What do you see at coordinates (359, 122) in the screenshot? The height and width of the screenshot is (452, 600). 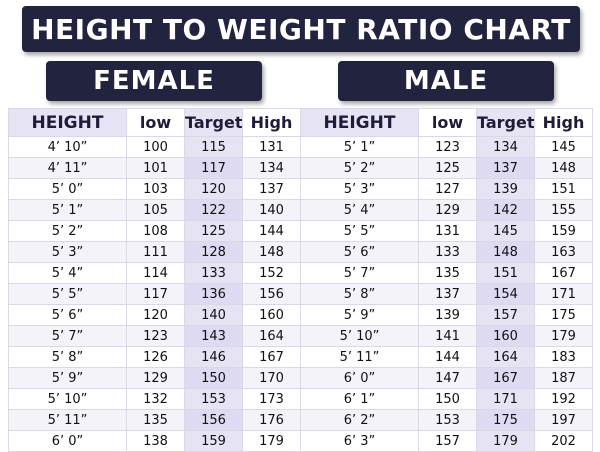 I see `male-header-height: HEIGHT` at bounding box center [359, 122].